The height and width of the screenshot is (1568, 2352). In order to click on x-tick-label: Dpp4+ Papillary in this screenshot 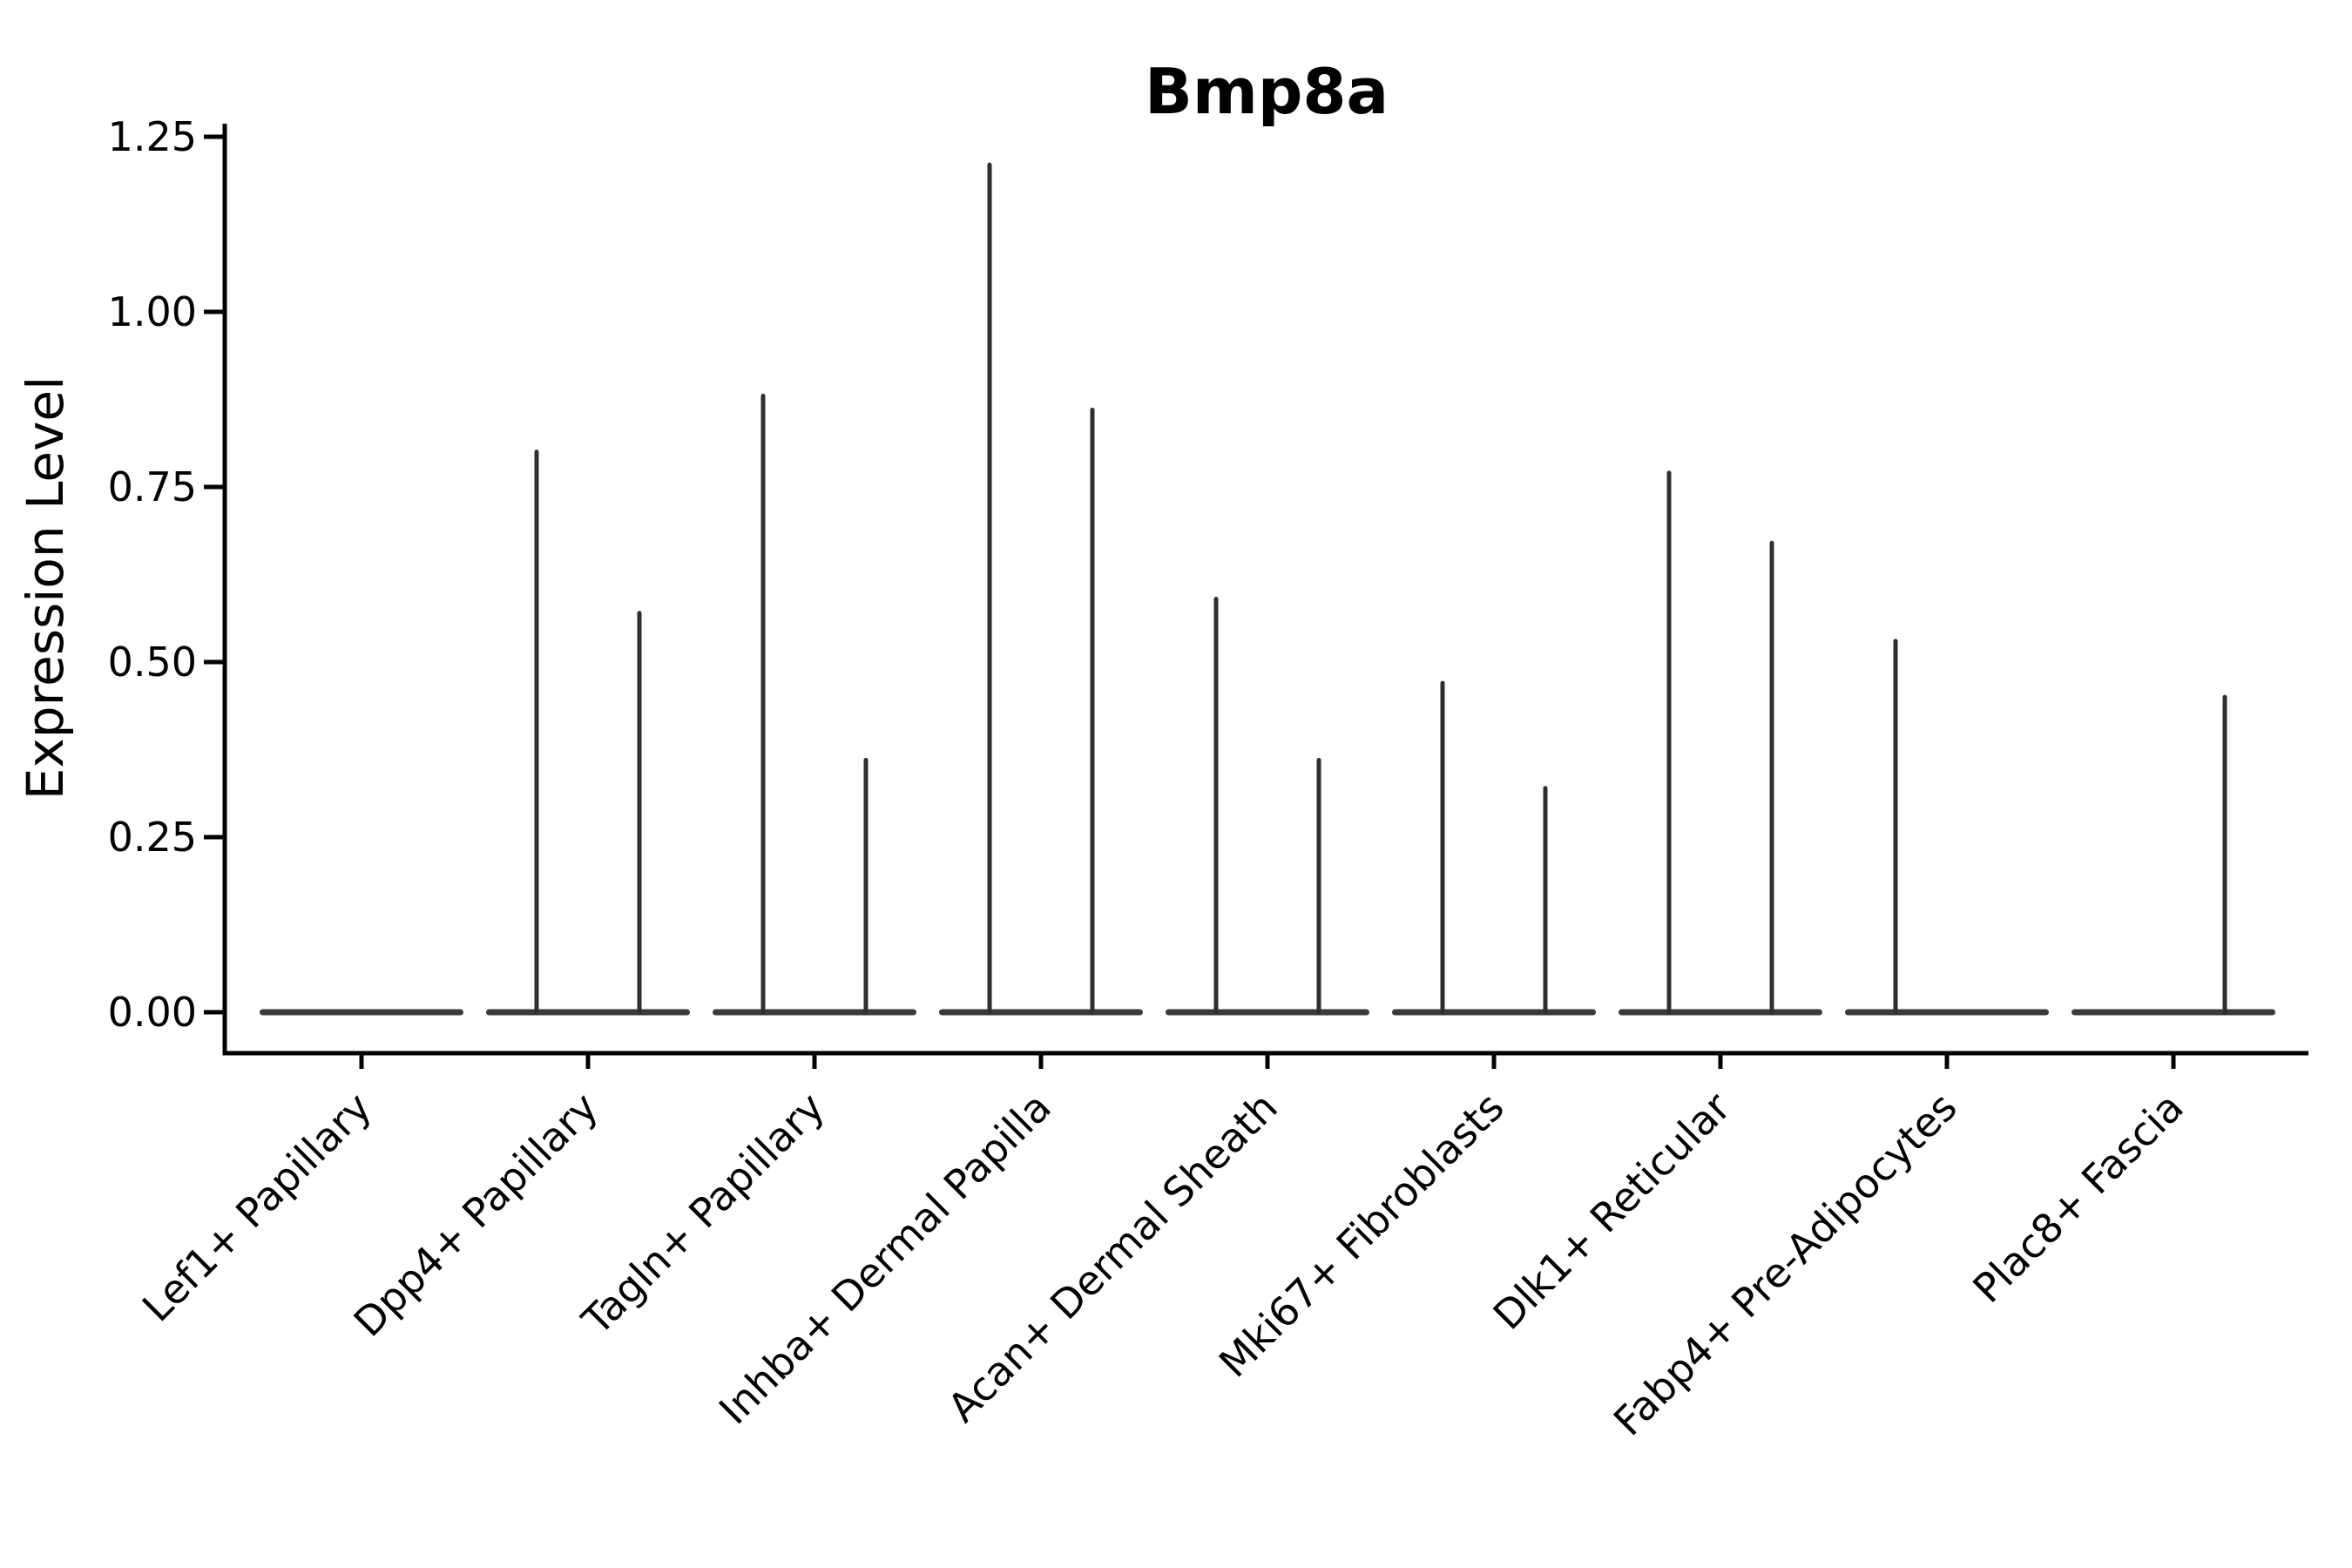, I will do `click(476, 1215)`.